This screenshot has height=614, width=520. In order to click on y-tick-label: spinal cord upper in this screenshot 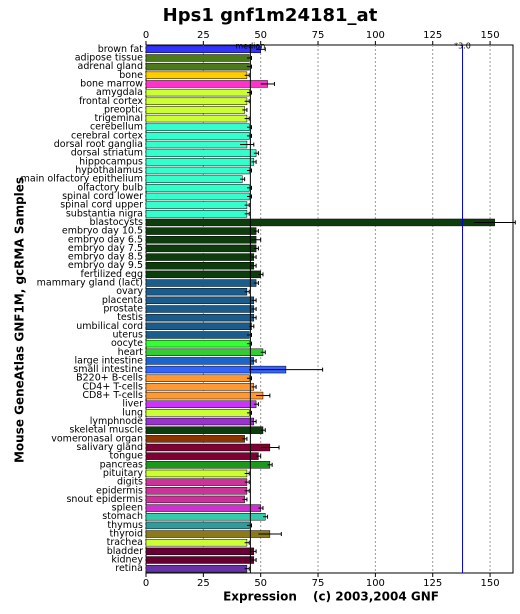, I will do `click(101, 205)`.